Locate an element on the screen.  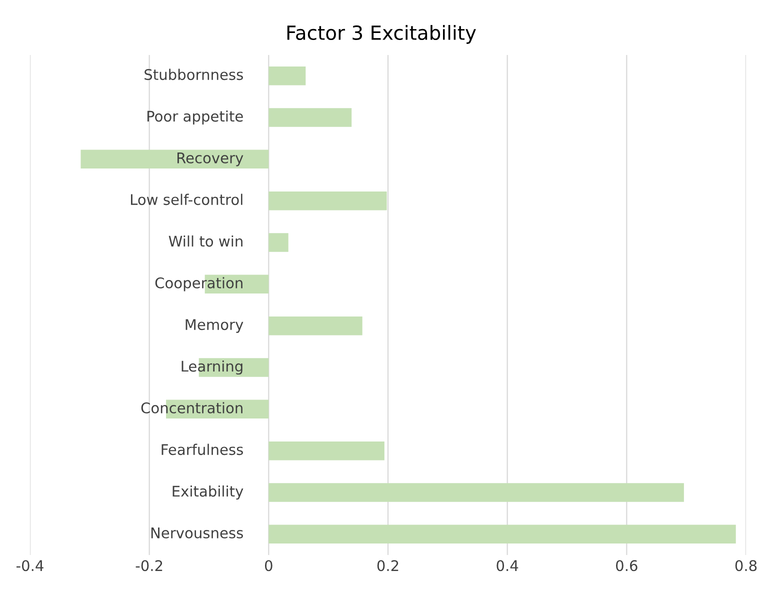
x-tick-label: 0 is located at coordinates (268, 566).